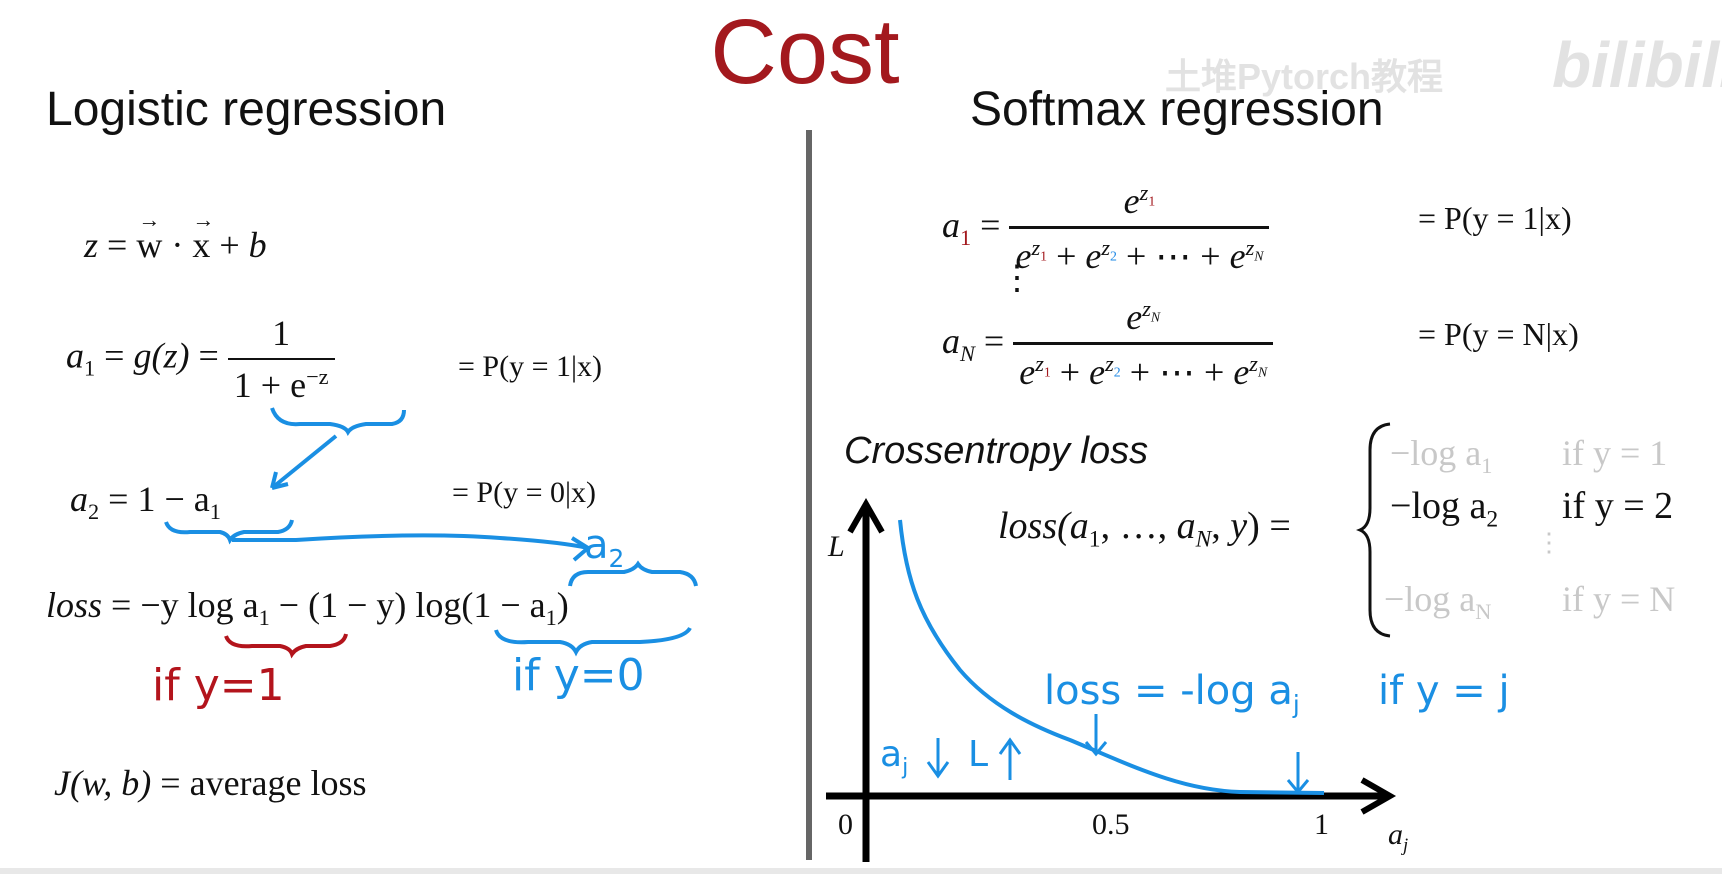  I want to click on annotation-L: L, so click(978, 754).